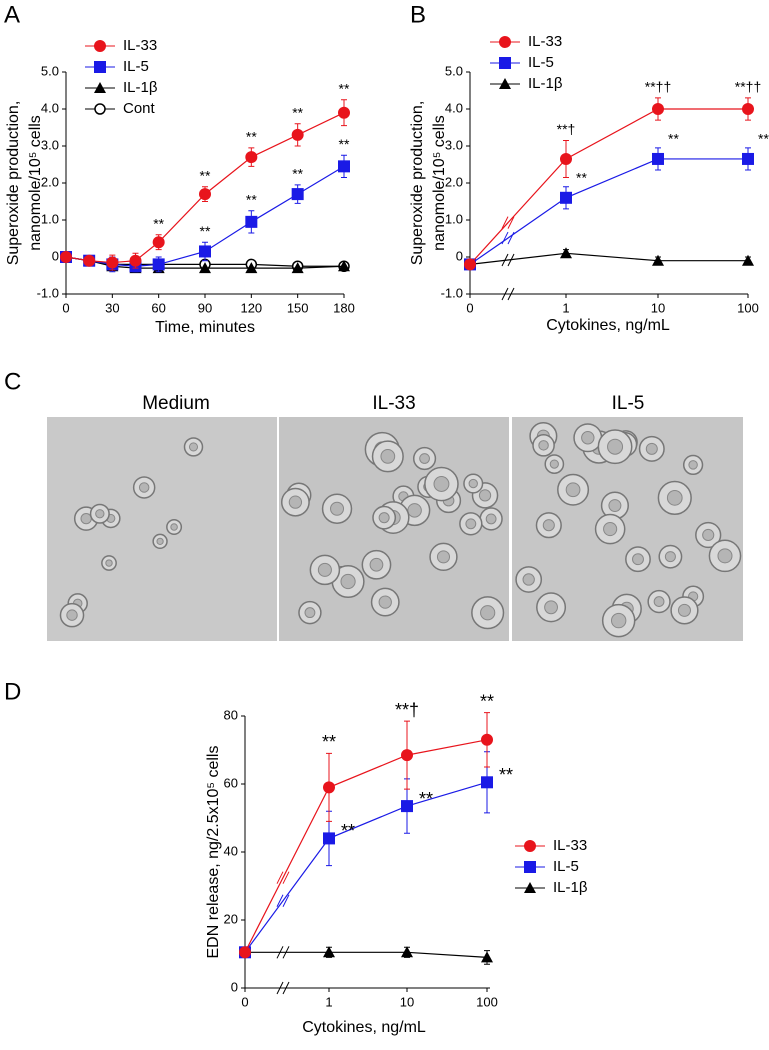 The height and width of the screenshot is (1050, 769). Describe the element at coordinates (139, 108) in the screenshot. I see `legend-label: Cont` at that location.